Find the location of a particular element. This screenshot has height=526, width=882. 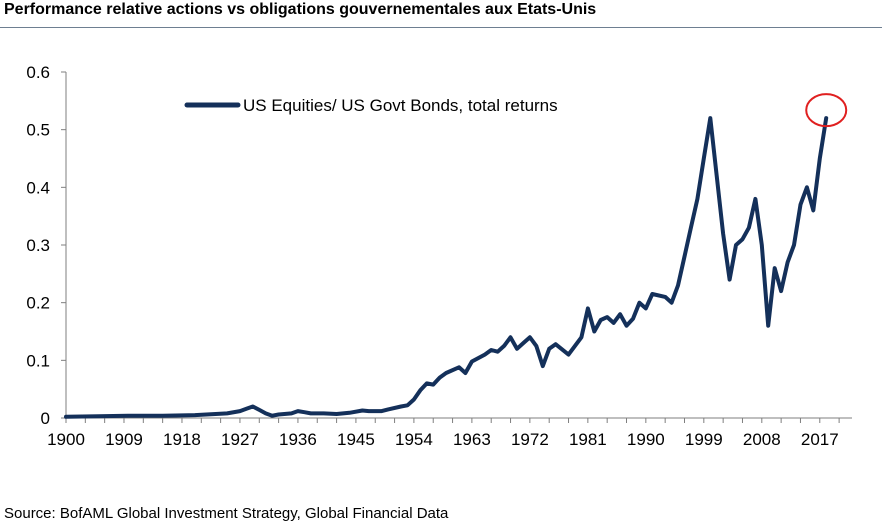

y-tick-label: 0.3 is located at coordinates (38, 245).